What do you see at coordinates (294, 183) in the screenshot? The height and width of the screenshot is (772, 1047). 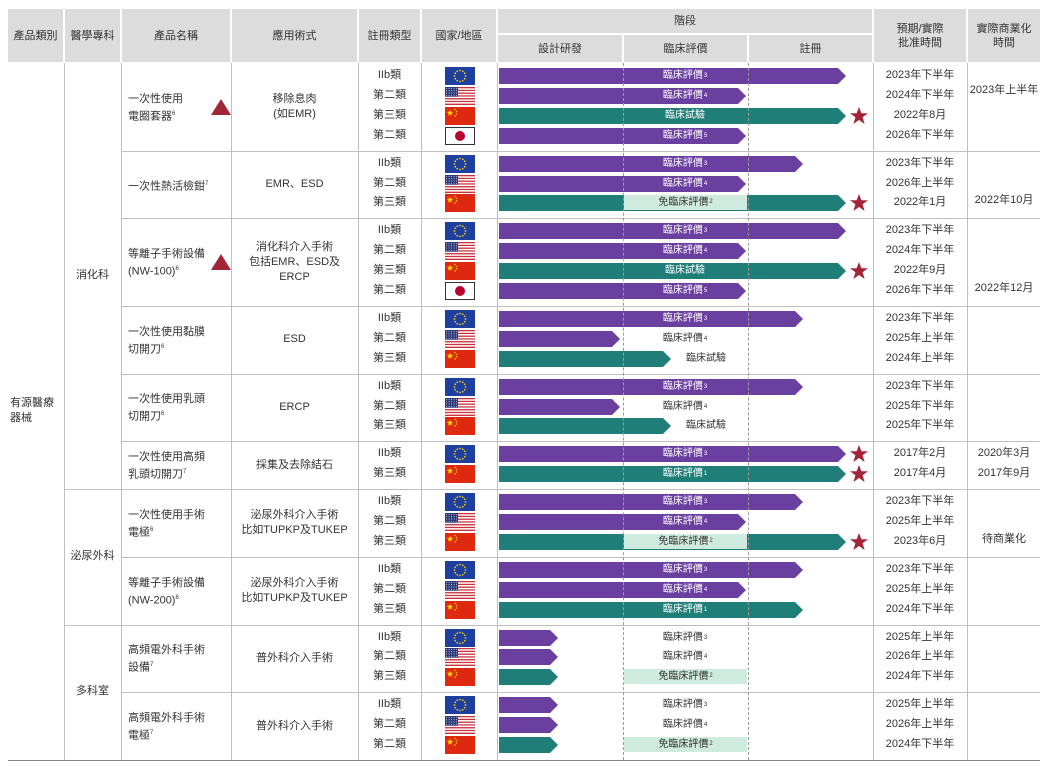 I see `application-1: EMR、ESD` at bounding box center [294, 183].